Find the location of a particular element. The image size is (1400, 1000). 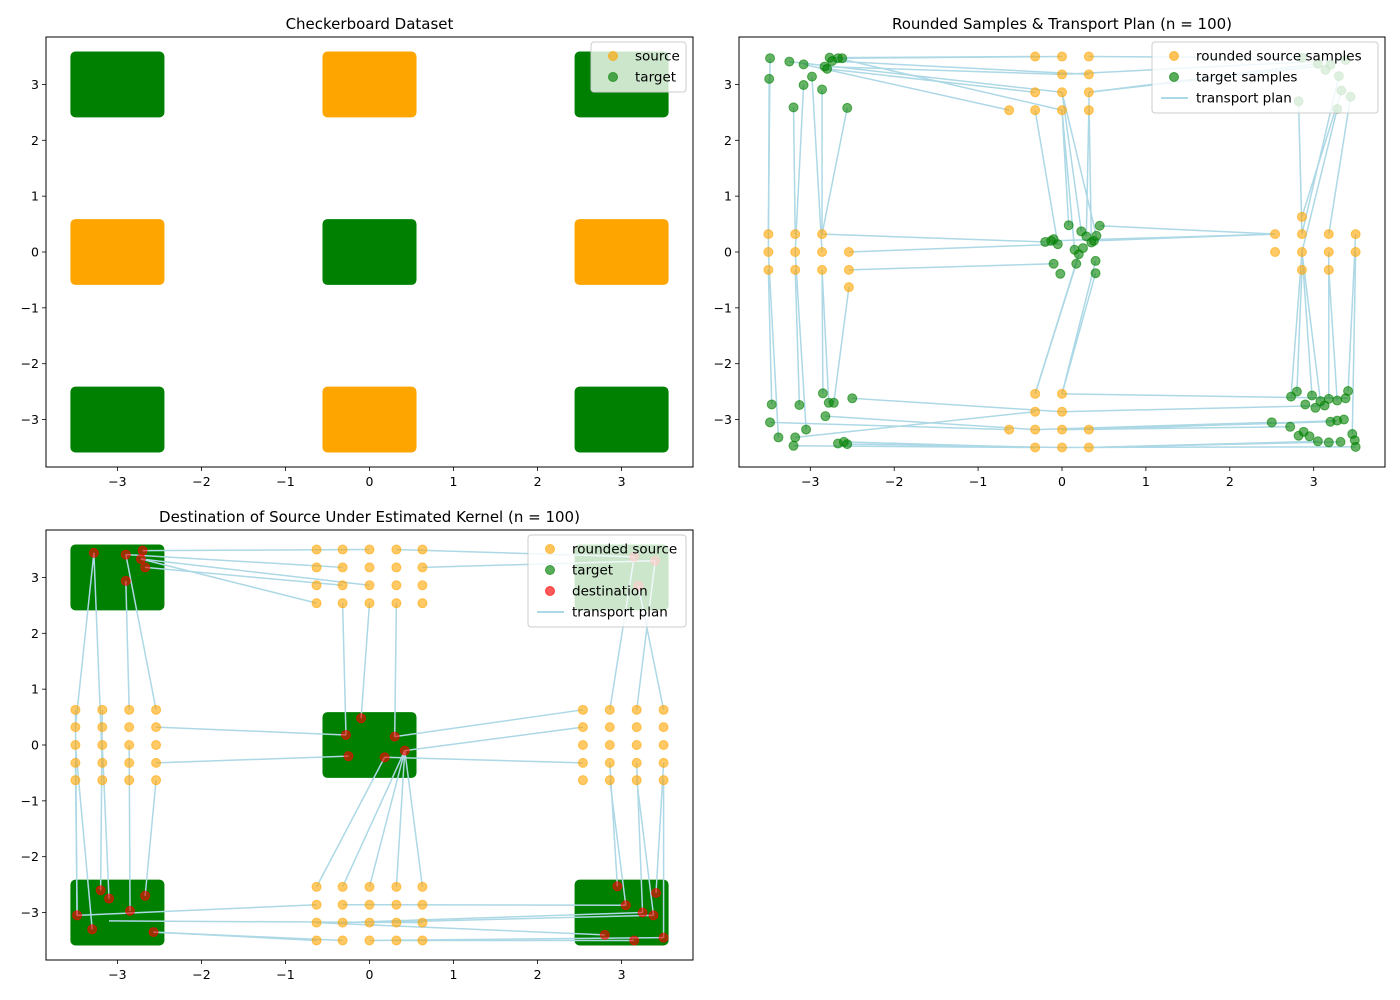

x-tick-label: 2 is located at coordinates (1230, 481).